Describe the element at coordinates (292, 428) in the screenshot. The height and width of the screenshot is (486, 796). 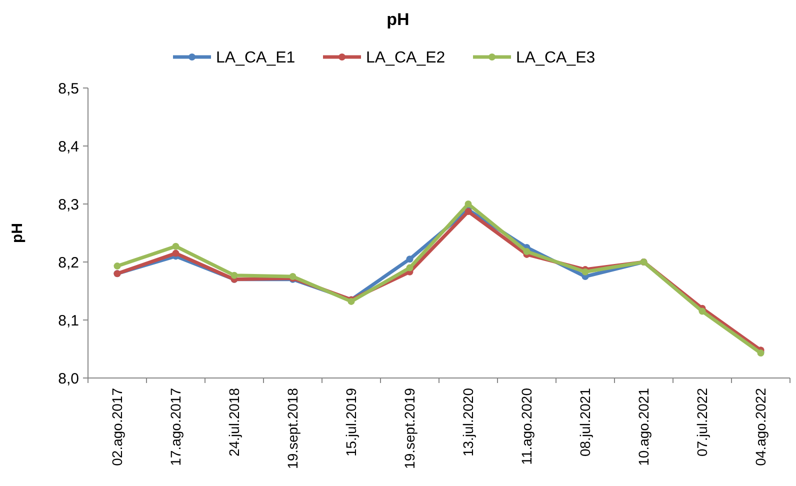
I see `x-tick-label: 19.sept.2018` at that location.